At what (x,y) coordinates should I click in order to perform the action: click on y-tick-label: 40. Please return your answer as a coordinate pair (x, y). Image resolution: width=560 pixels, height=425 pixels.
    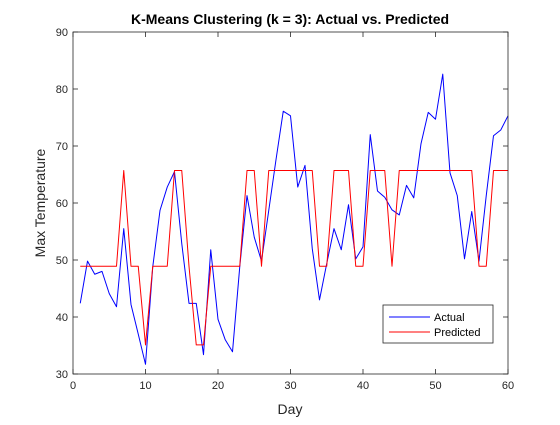
    Looking at the image, I should click on (62, 318).